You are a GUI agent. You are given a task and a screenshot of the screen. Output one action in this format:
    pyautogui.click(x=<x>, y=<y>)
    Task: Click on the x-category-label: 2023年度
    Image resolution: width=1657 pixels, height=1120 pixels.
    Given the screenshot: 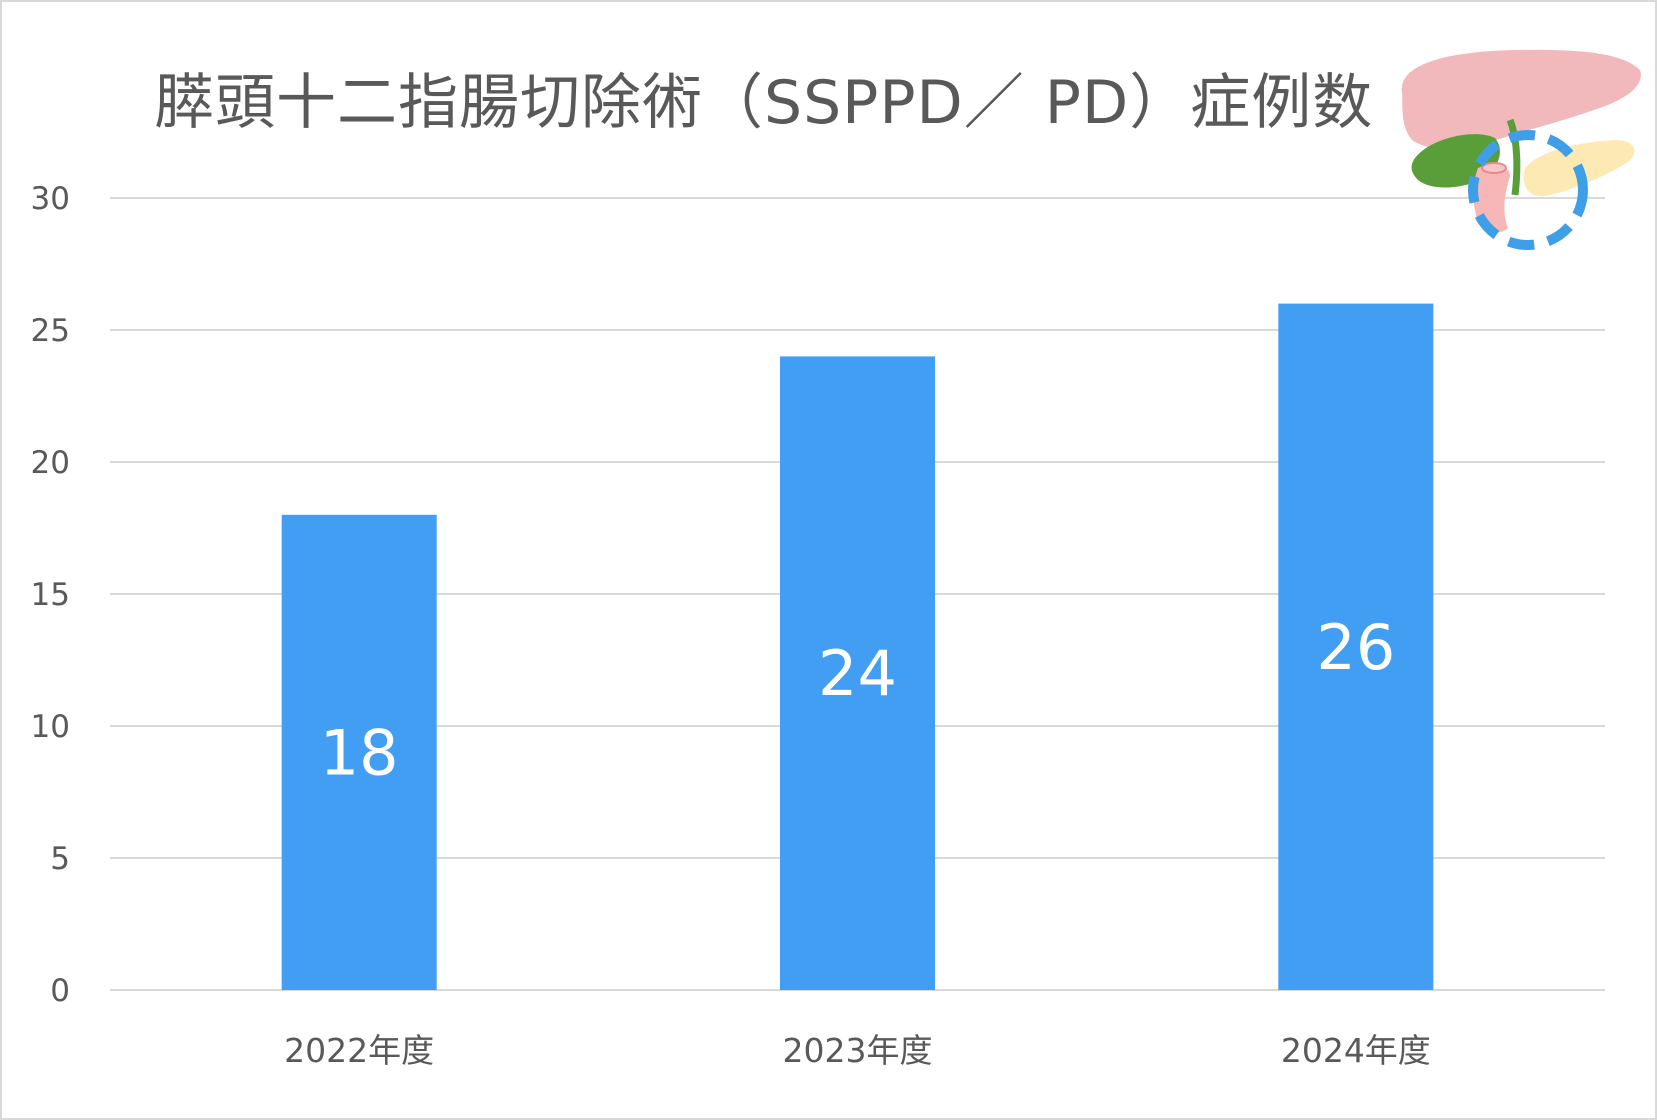 What is the action you would take?
    pyautogui.click(x=858, y=1050)
    